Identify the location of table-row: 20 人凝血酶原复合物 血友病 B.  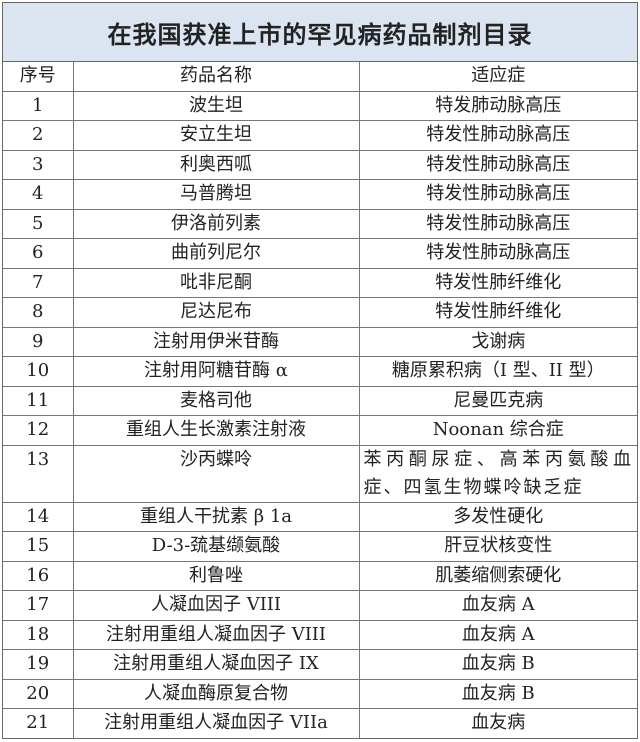
(320, 693).